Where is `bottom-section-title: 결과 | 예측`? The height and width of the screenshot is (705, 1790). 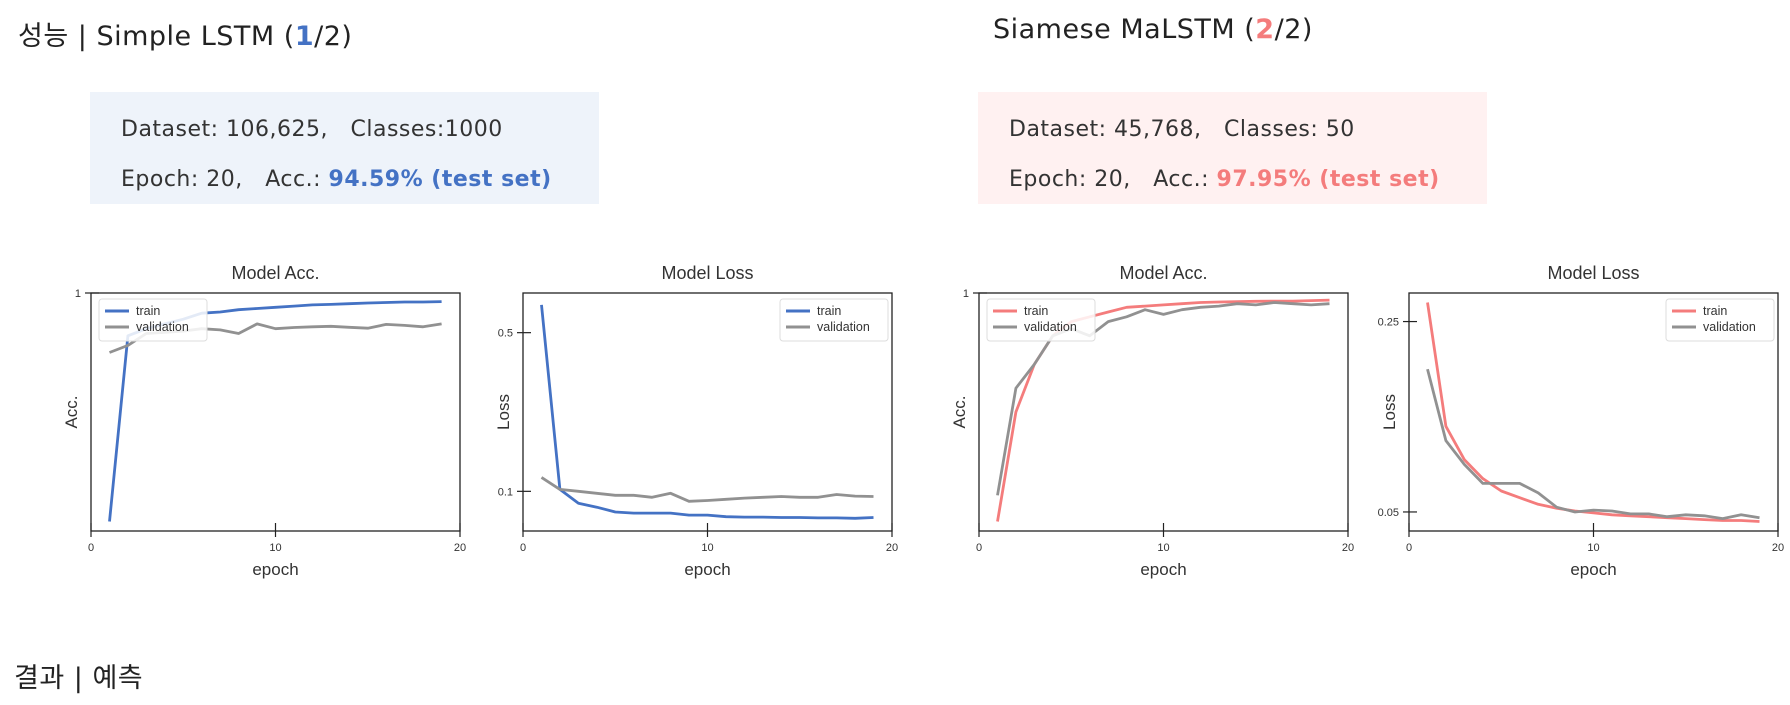 bottom-section-title: 결과 | 예측 is located at coordinates (79, 678).